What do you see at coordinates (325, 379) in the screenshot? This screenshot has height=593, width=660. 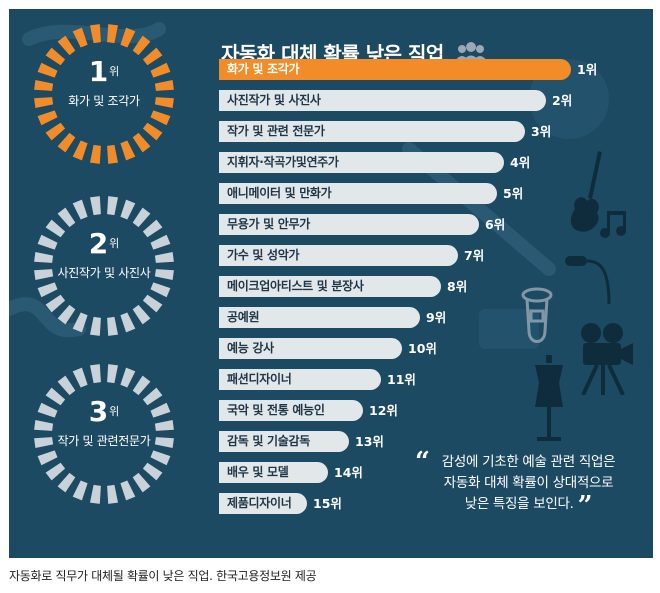 I see `ranking-row: 패션디자이너 11위` at bounding box center [325, 379].